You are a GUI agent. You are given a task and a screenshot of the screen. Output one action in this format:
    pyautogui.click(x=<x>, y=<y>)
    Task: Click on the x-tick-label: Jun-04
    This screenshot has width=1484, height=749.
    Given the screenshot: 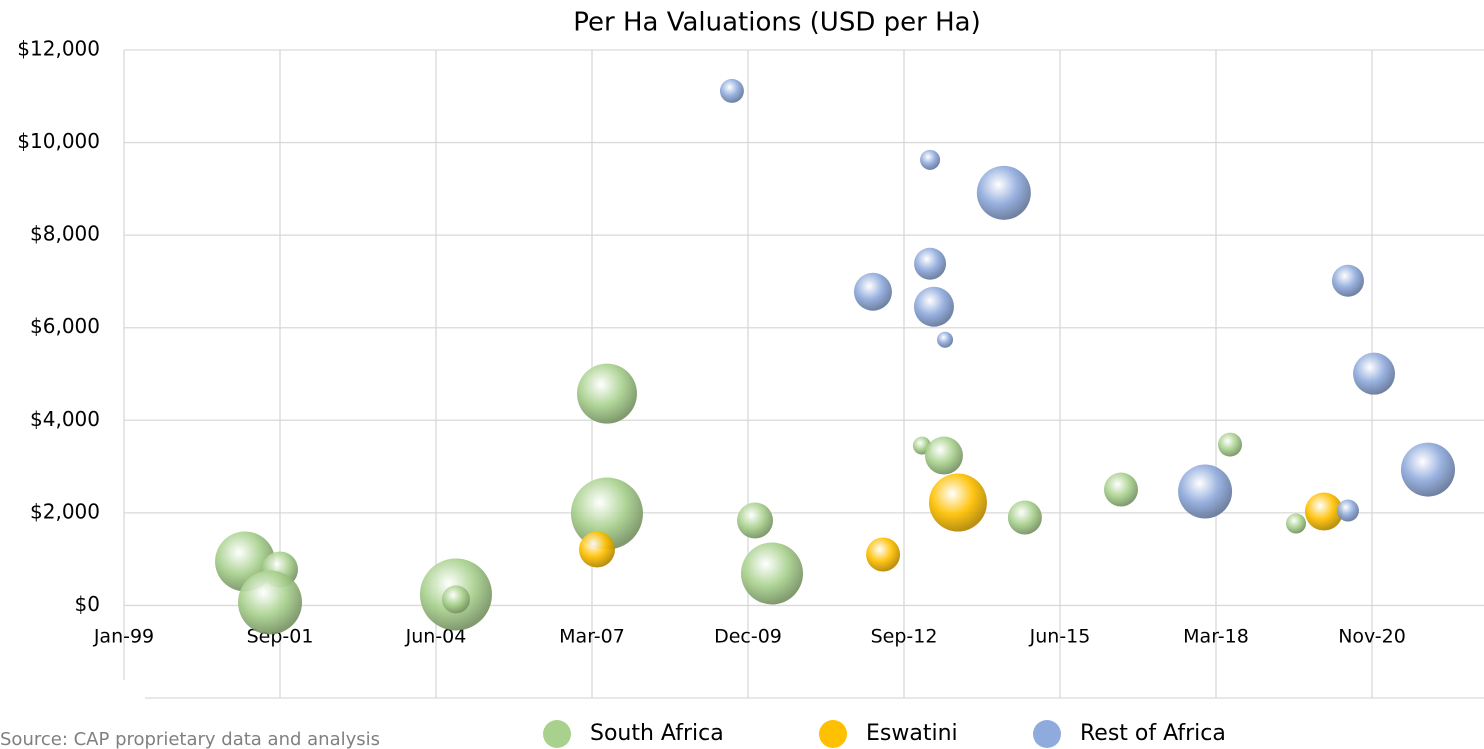 What is the action you would take?
    pyautogui.click(x=436, y=637)
    